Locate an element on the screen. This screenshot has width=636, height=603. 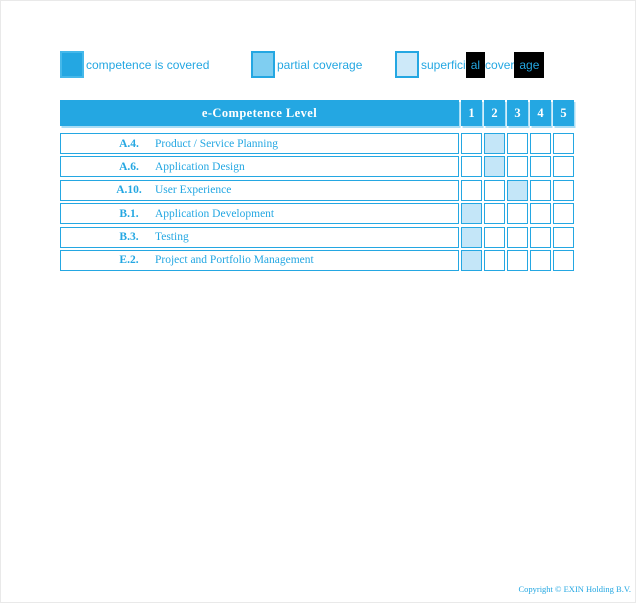
redaction-box: al is located at coordinates (475, 65).